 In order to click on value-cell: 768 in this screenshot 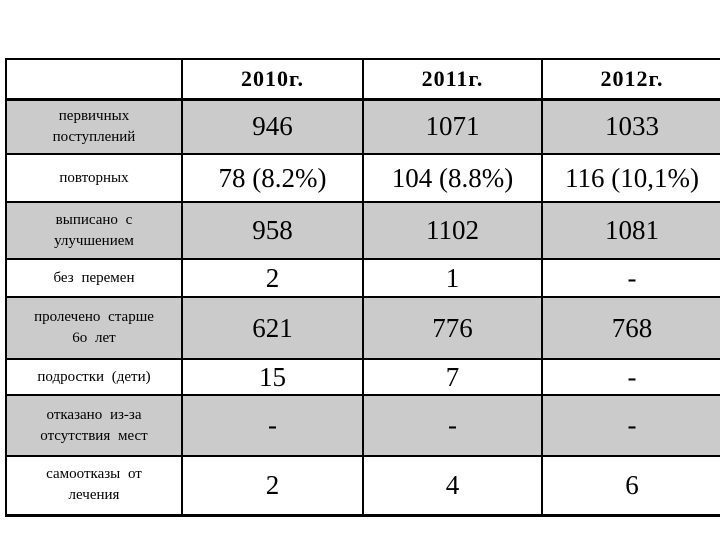, I will do `click(630, 328)`.